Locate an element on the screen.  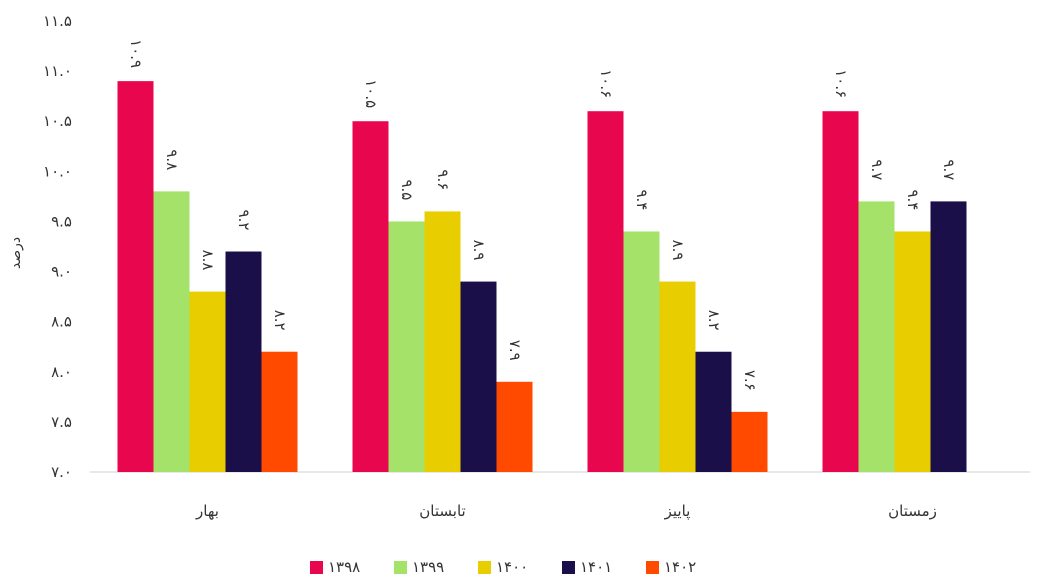
data-label: ۷.۶ is located at coordinates (750, 380).